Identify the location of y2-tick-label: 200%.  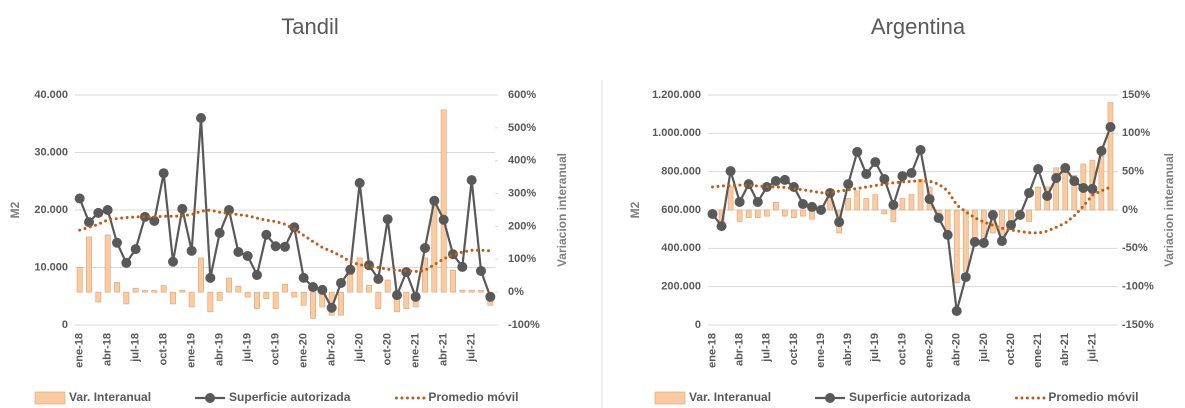
(522, 226).